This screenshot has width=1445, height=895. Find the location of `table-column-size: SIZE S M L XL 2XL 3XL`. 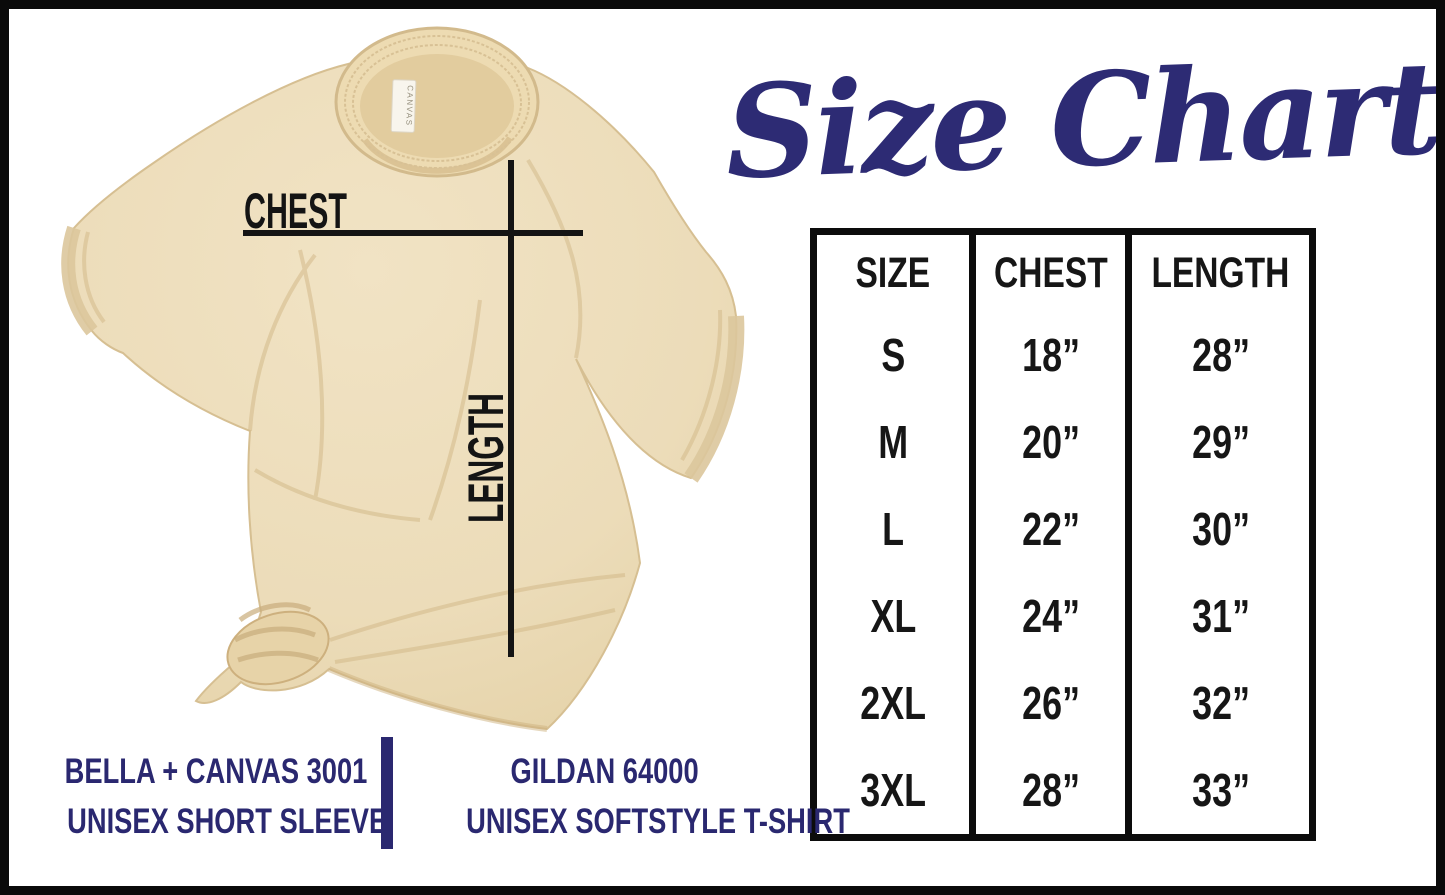

table-column-size: SIZE S M L XL 2XL 3XL is located at coordinates (893, 534).